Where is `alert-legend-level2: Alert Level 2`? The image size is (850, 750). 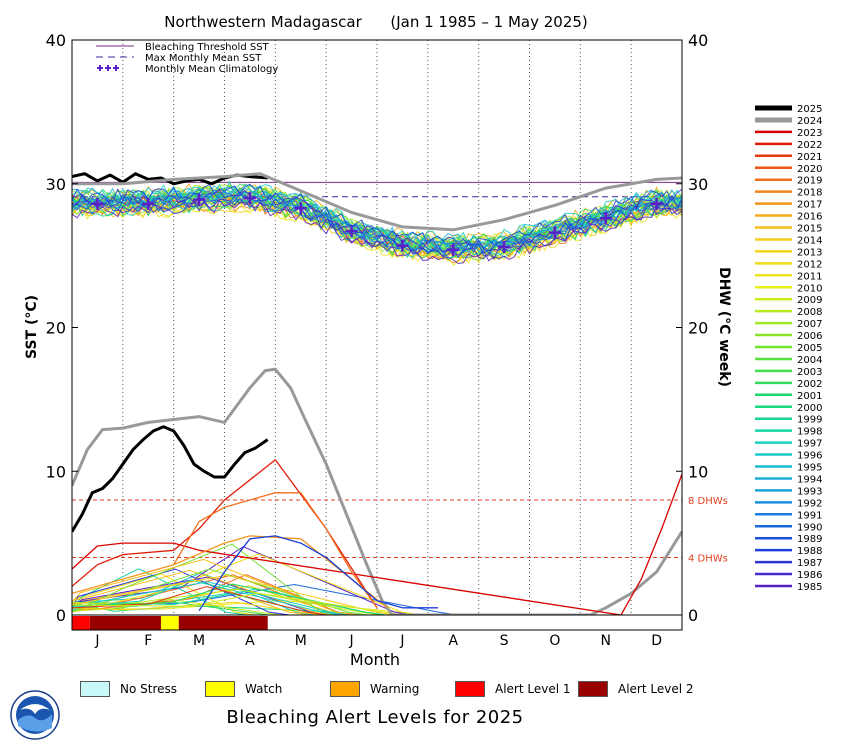
alert-legend-level2: Alert Level 2 is located at coordinates (636, 689).